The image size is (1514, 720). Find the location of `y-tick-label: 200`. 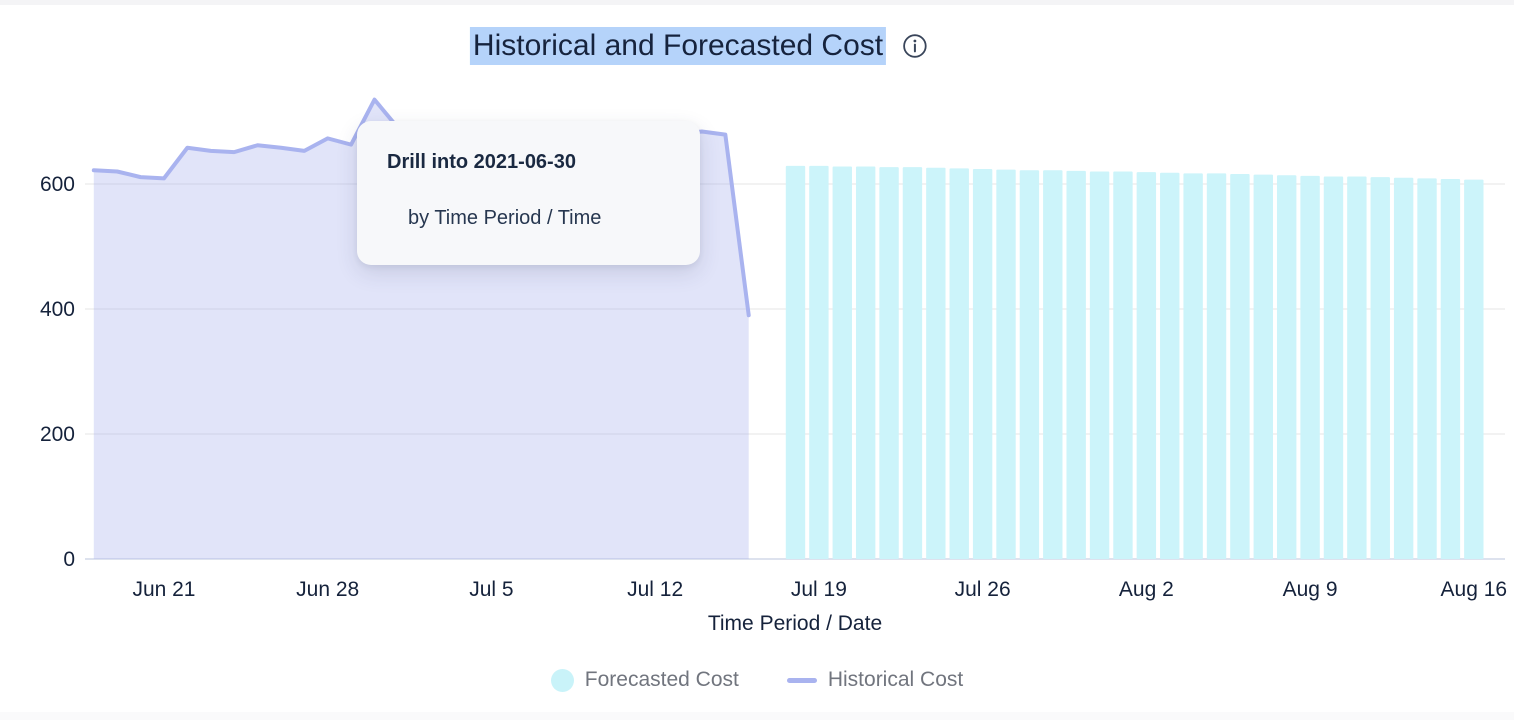

y-tick-label: 200 is located at coordinates (57, 434).